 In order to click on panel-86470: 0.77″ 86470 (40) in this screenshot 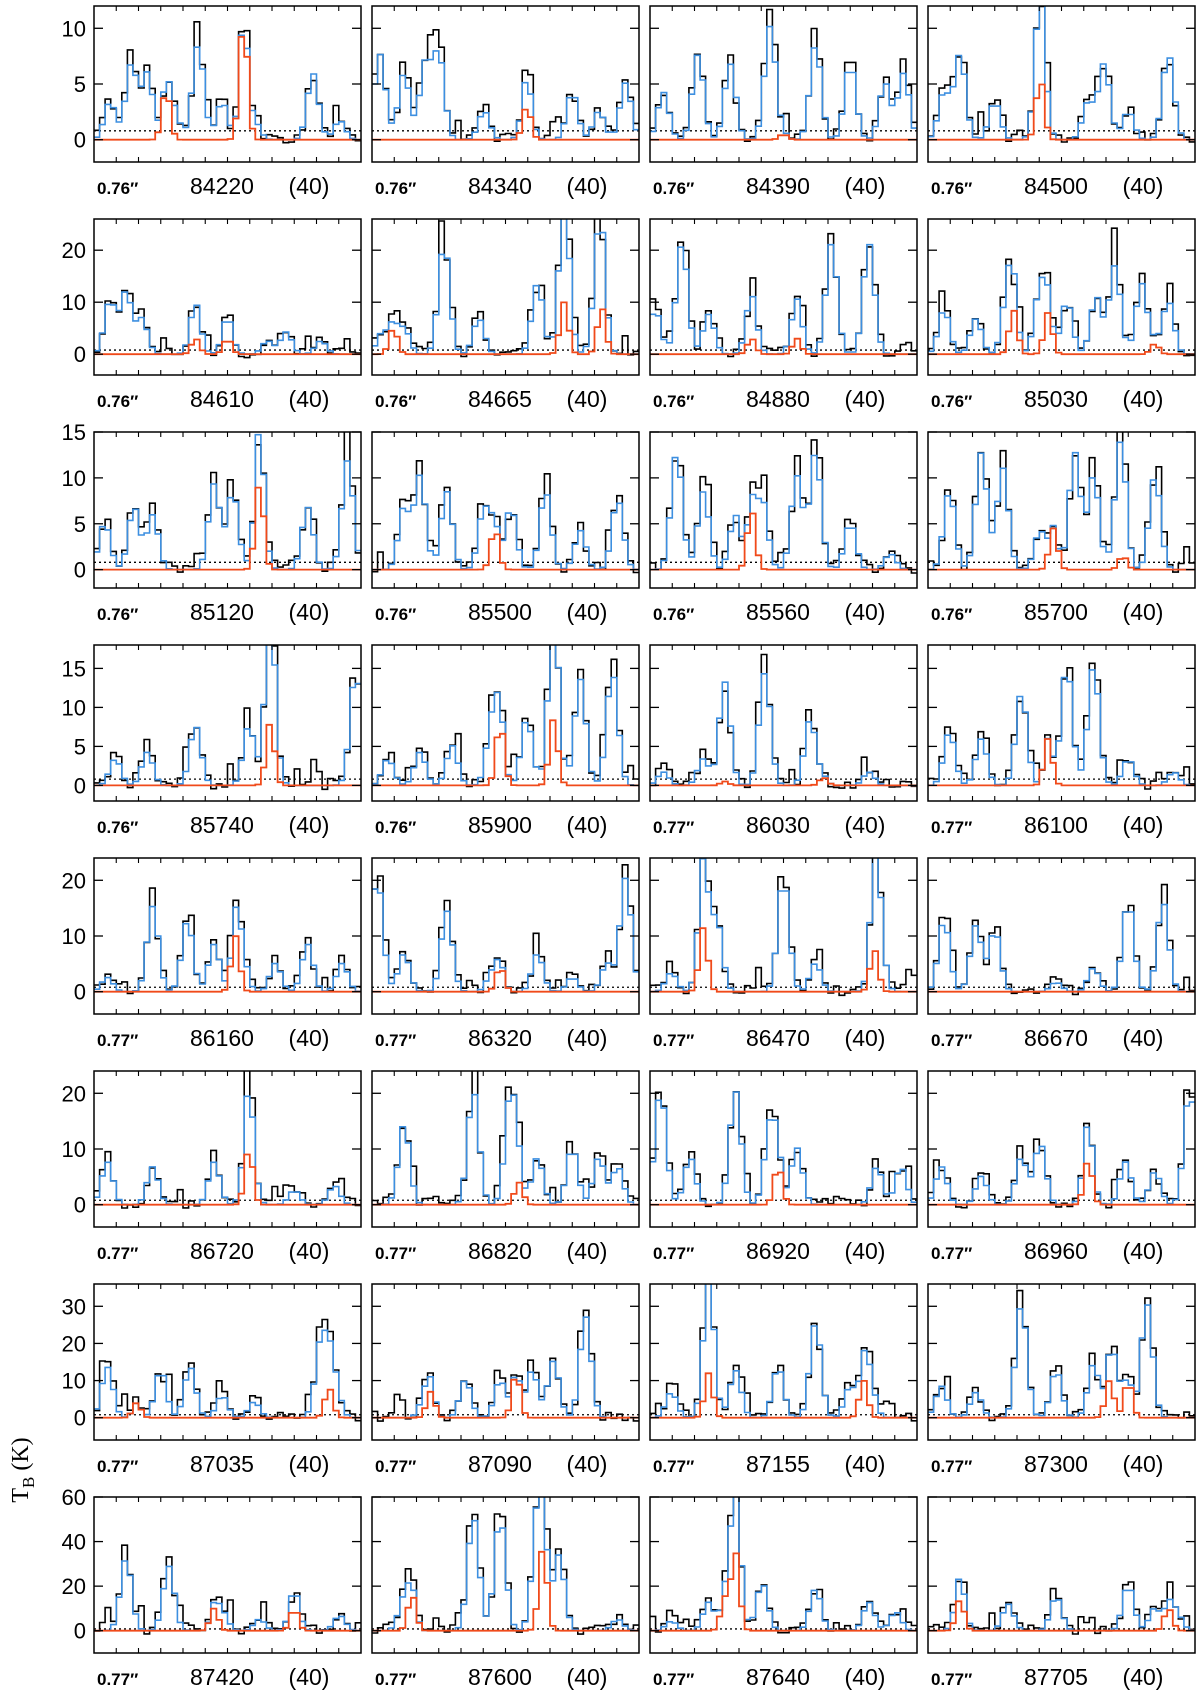, I will do `click(783, 954)`.